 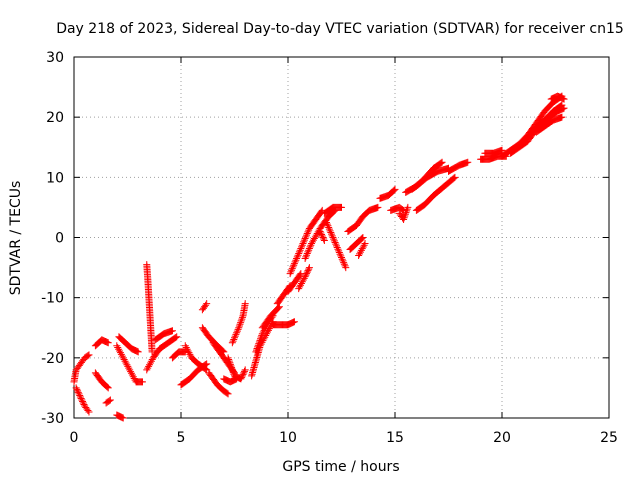 I want to click on y-tick-label: 0, so click(x=59, y=239).